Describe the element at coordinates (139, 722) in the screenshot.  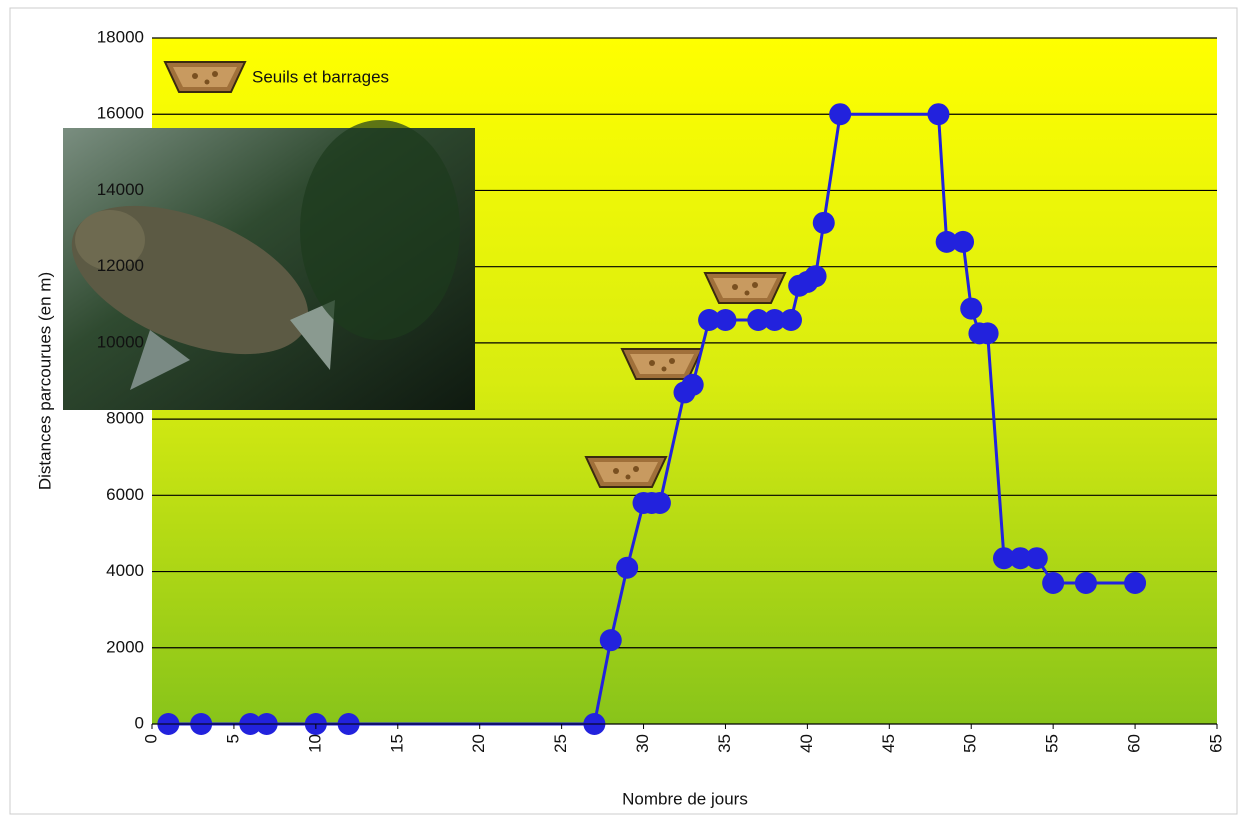
I see `y-tick-label: 0` at that location.